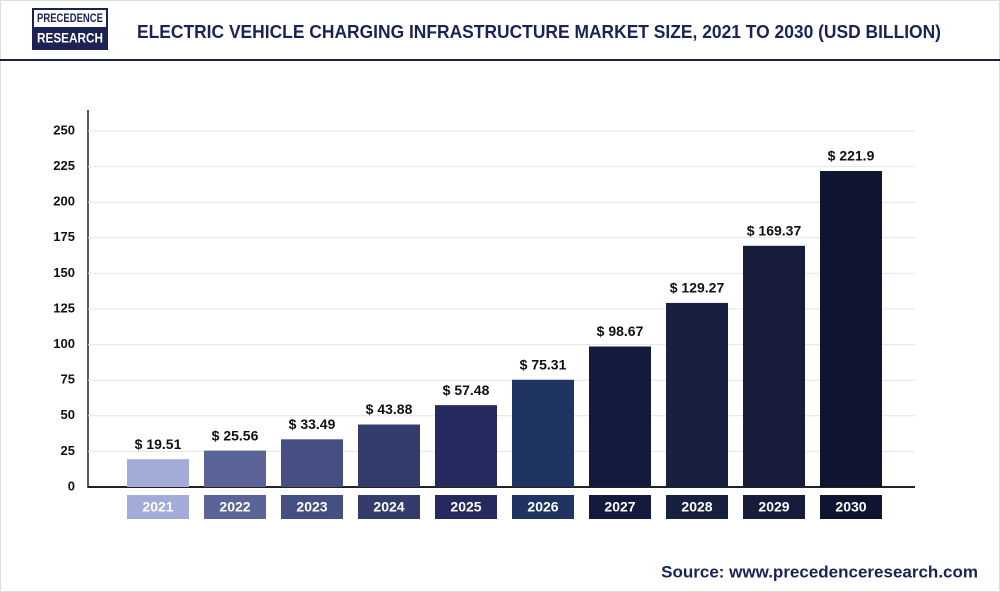  I want to click on x-tick-label: 2026, so click(542, 507).